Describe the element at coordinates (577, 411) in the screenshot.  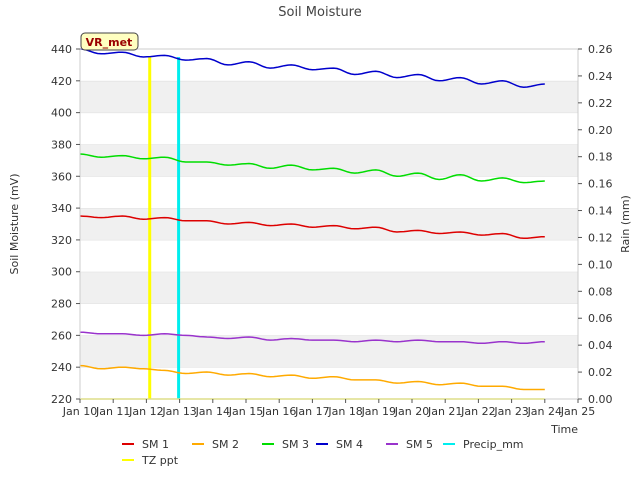
I see `x-tick-label: Jan 25` at that location.